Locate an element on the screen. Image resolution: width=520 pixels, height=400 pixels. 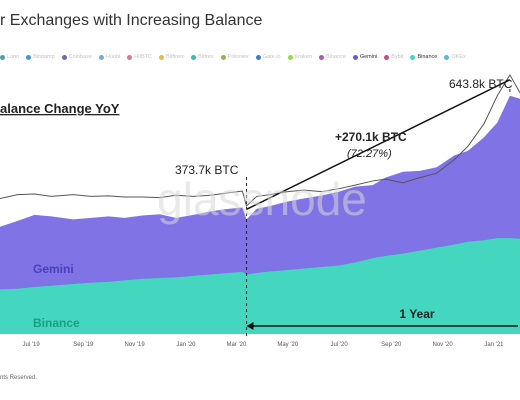
change-pct-annotation: (72.27%) is located at coordinates (369, 154).